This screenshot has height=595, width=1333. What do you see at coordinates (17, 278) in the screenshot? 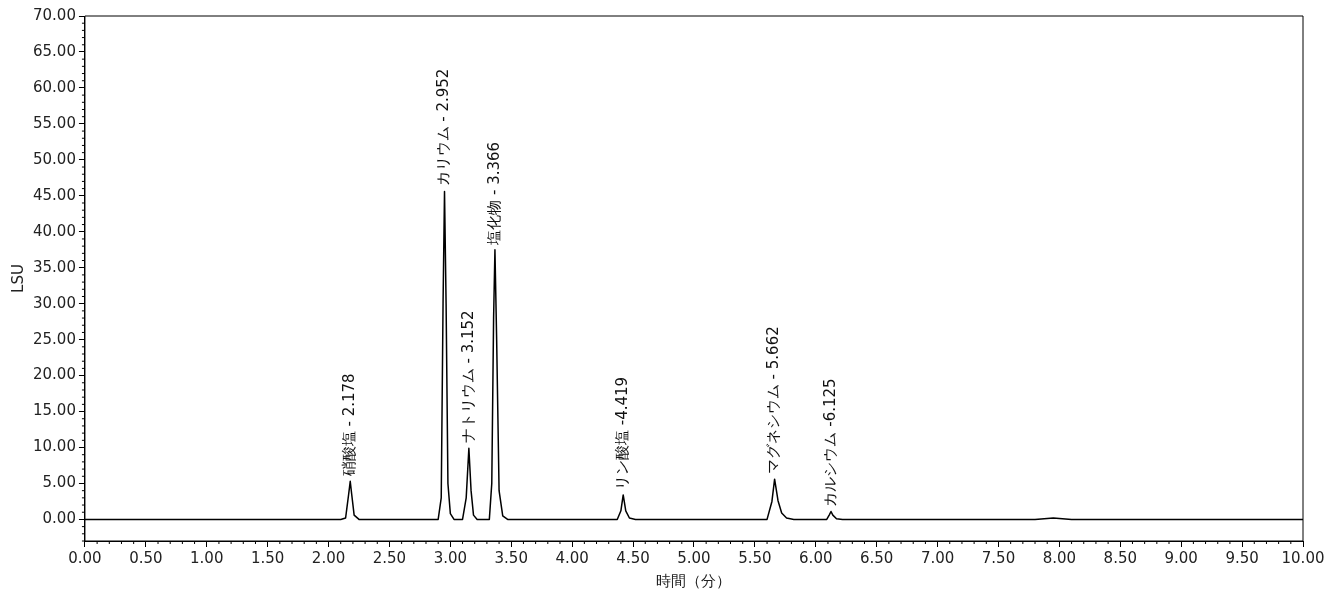
I see `y-axis-title: LSU` at bounding box center [17, 278].